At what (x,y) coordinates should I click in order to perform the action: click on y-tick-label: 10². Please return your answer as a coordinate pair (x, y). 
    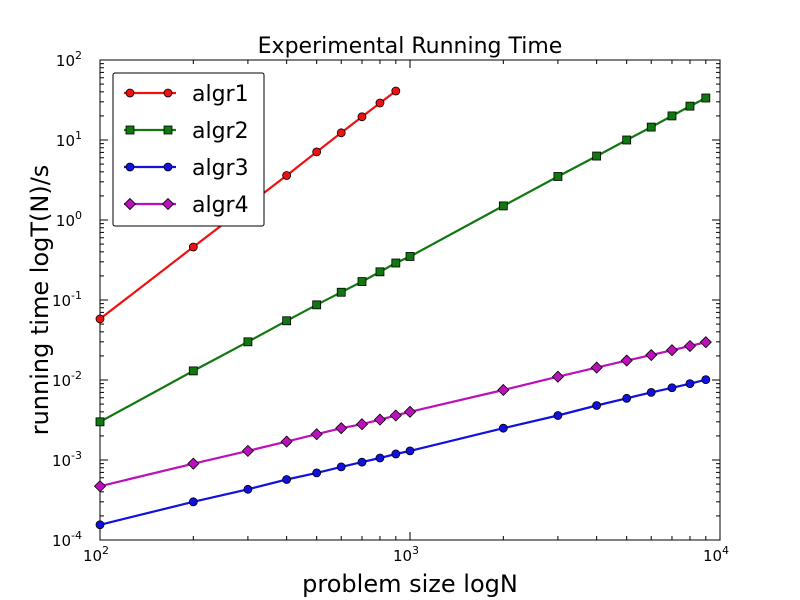
    Looking at the image, I should click on (69, 59).